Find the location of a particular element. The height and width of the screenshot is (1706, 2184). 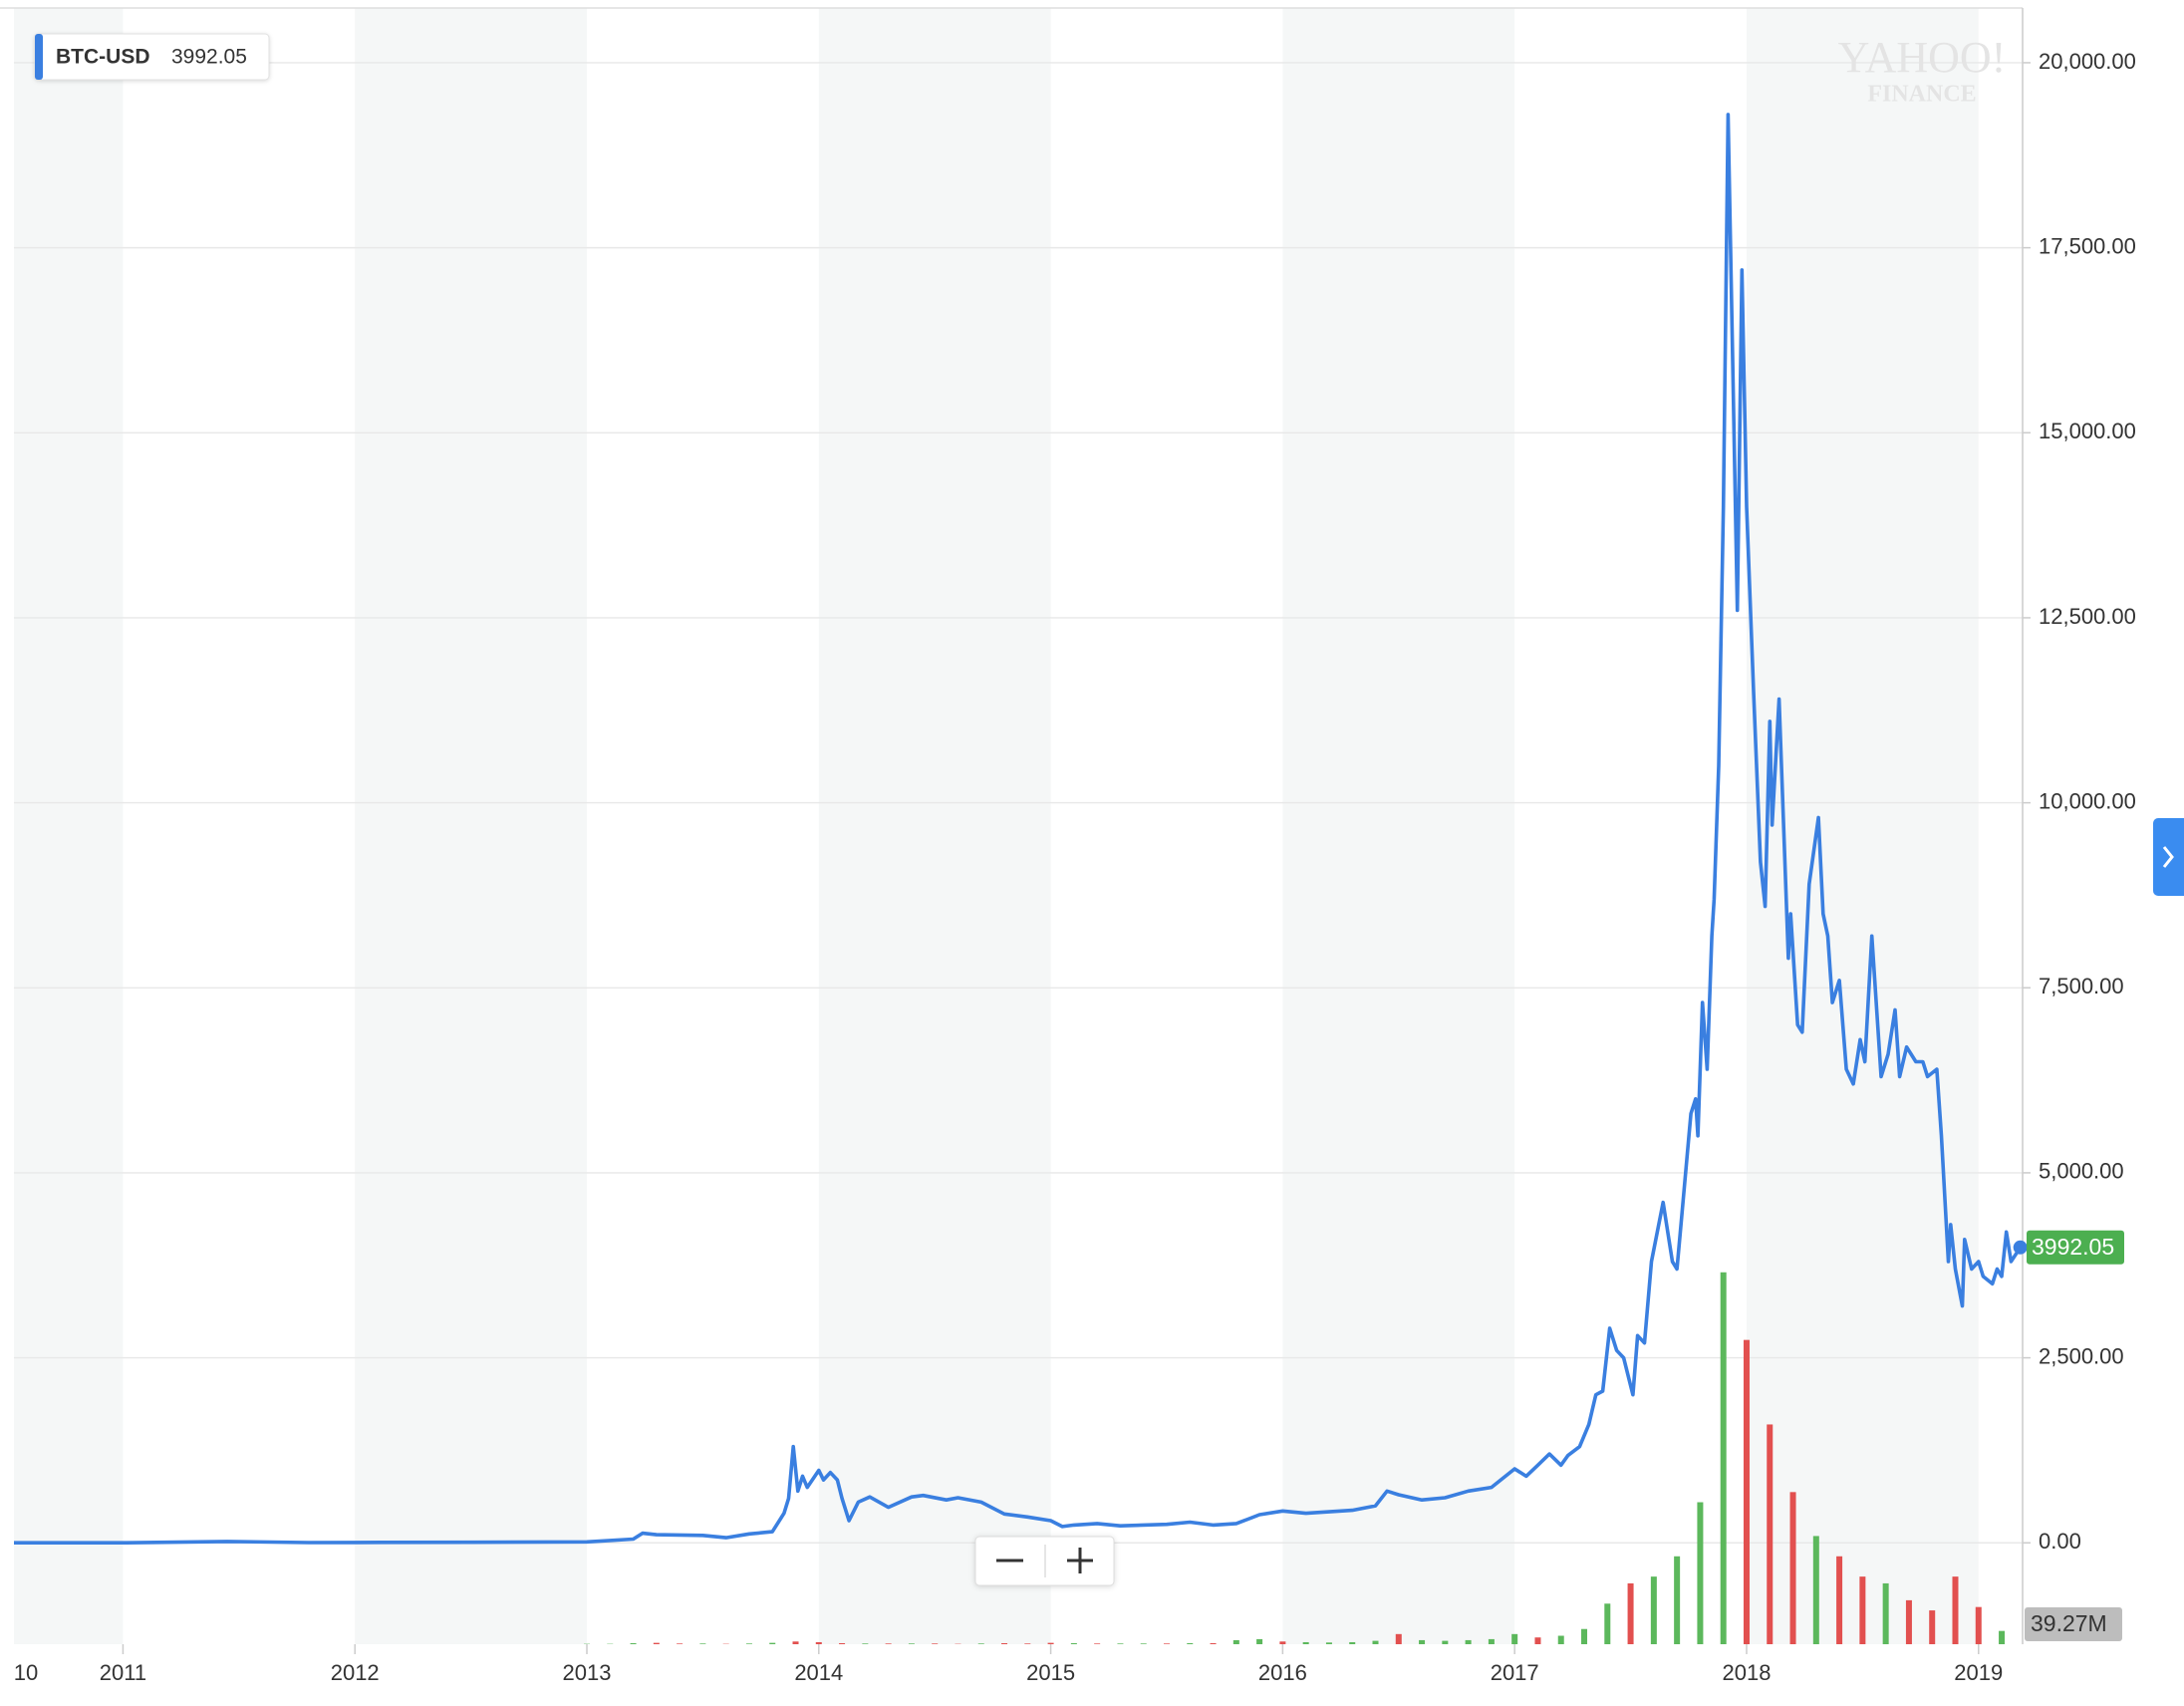

x-tick-label: 2011 is located at coordinates (123, 1672).